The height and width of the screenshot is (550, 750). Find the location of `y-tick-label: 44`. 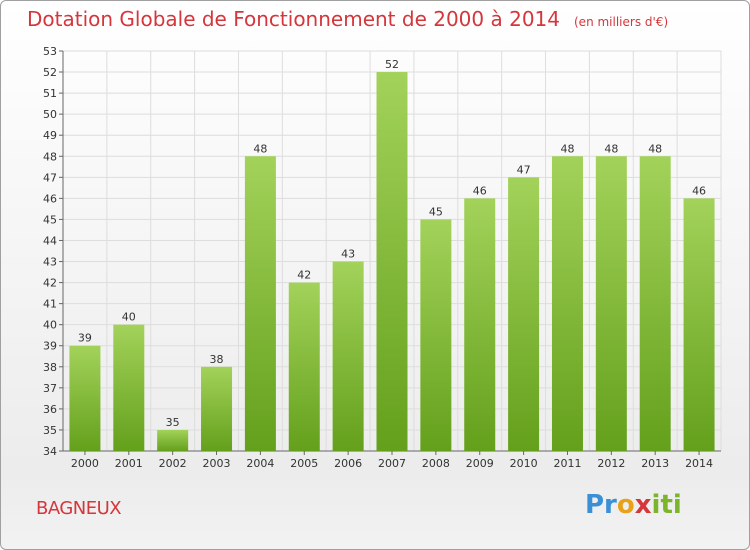

y-tick-label: 44 is located at coordinates (50, 240).